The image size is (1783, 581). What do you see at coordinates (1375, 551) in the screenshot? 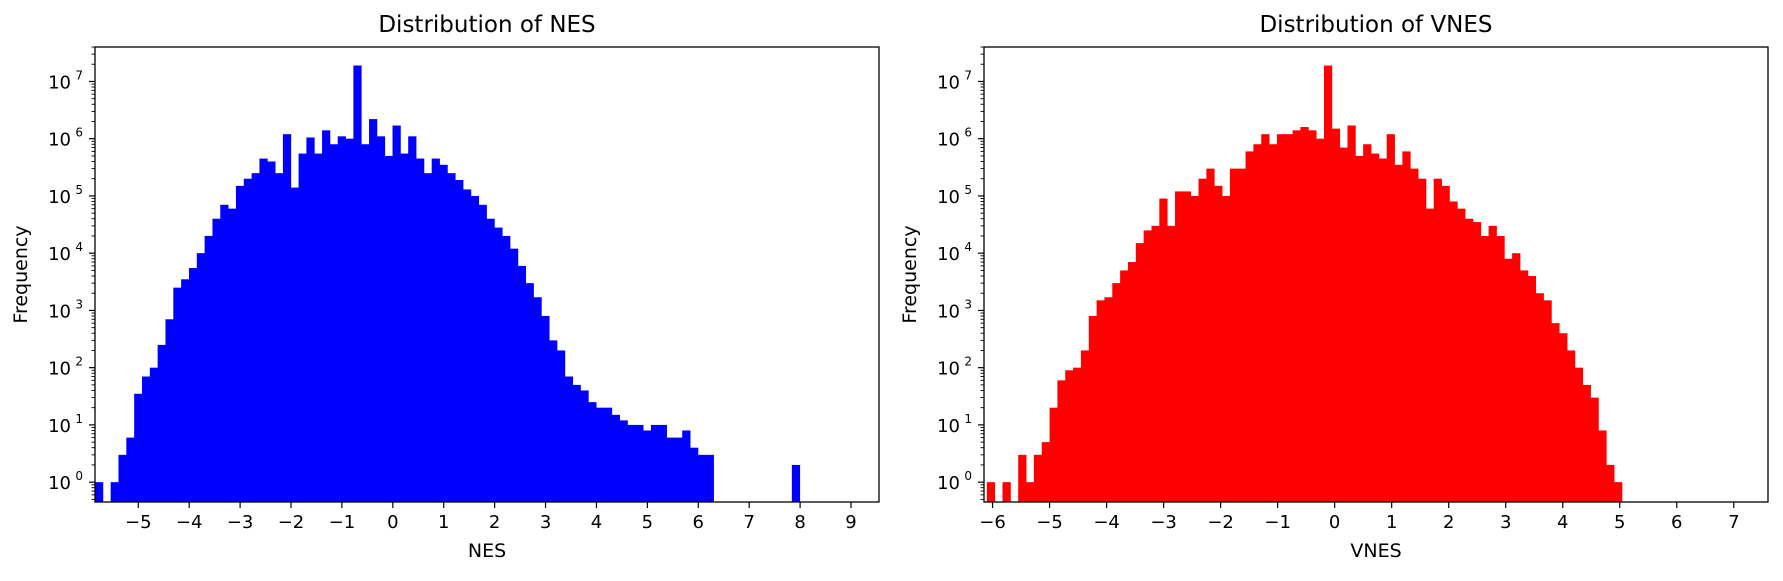
I see `x-axis-label: VNES` at bounding box center [1375, 551].